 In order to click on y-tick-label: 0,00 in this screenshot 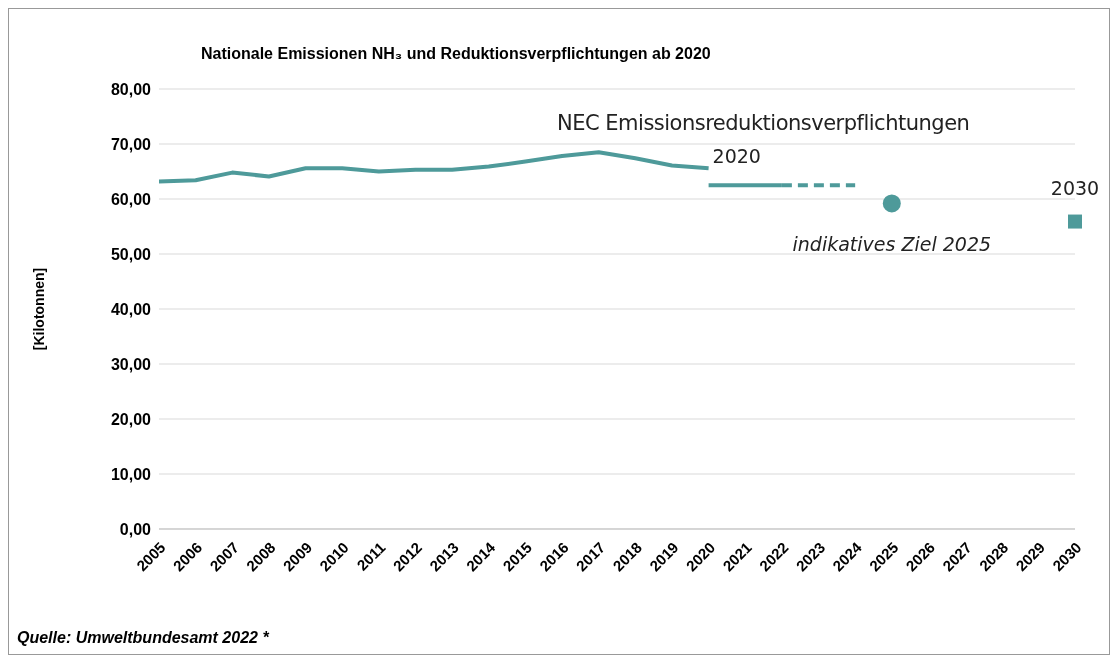, I will do `click(135, 529)`.